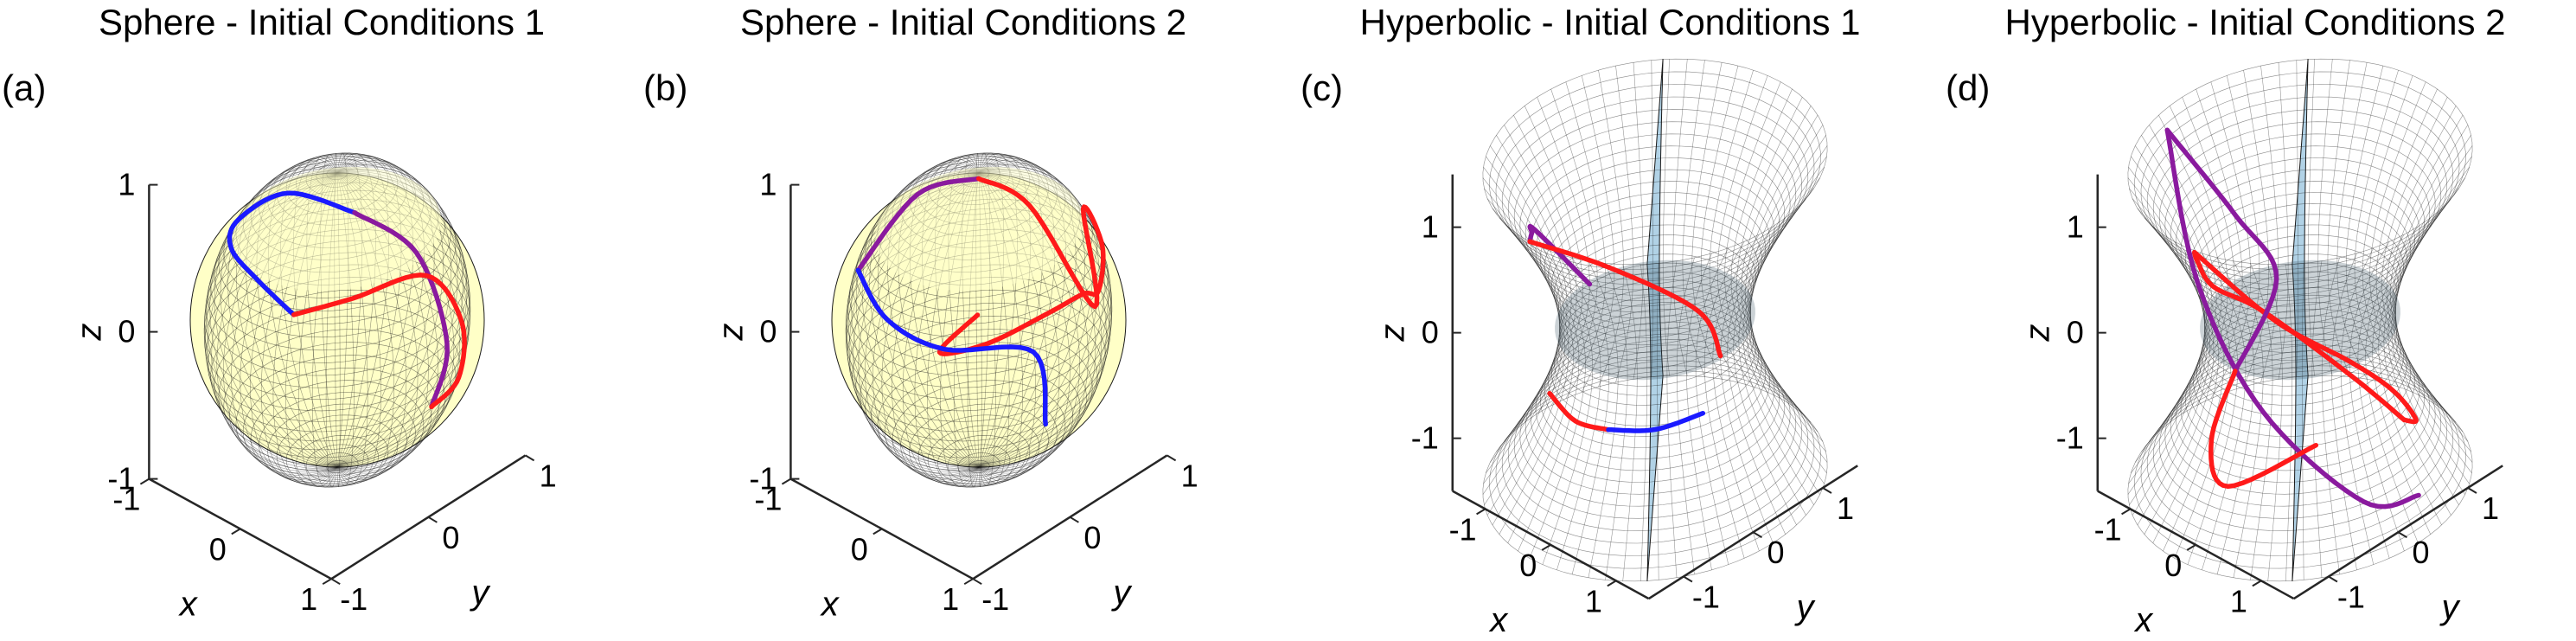 This screenshot has width=2576, height=641. Describe the element at coordinates (666, 87) in the screenshot. I see `panel-label: (b)` at that location.